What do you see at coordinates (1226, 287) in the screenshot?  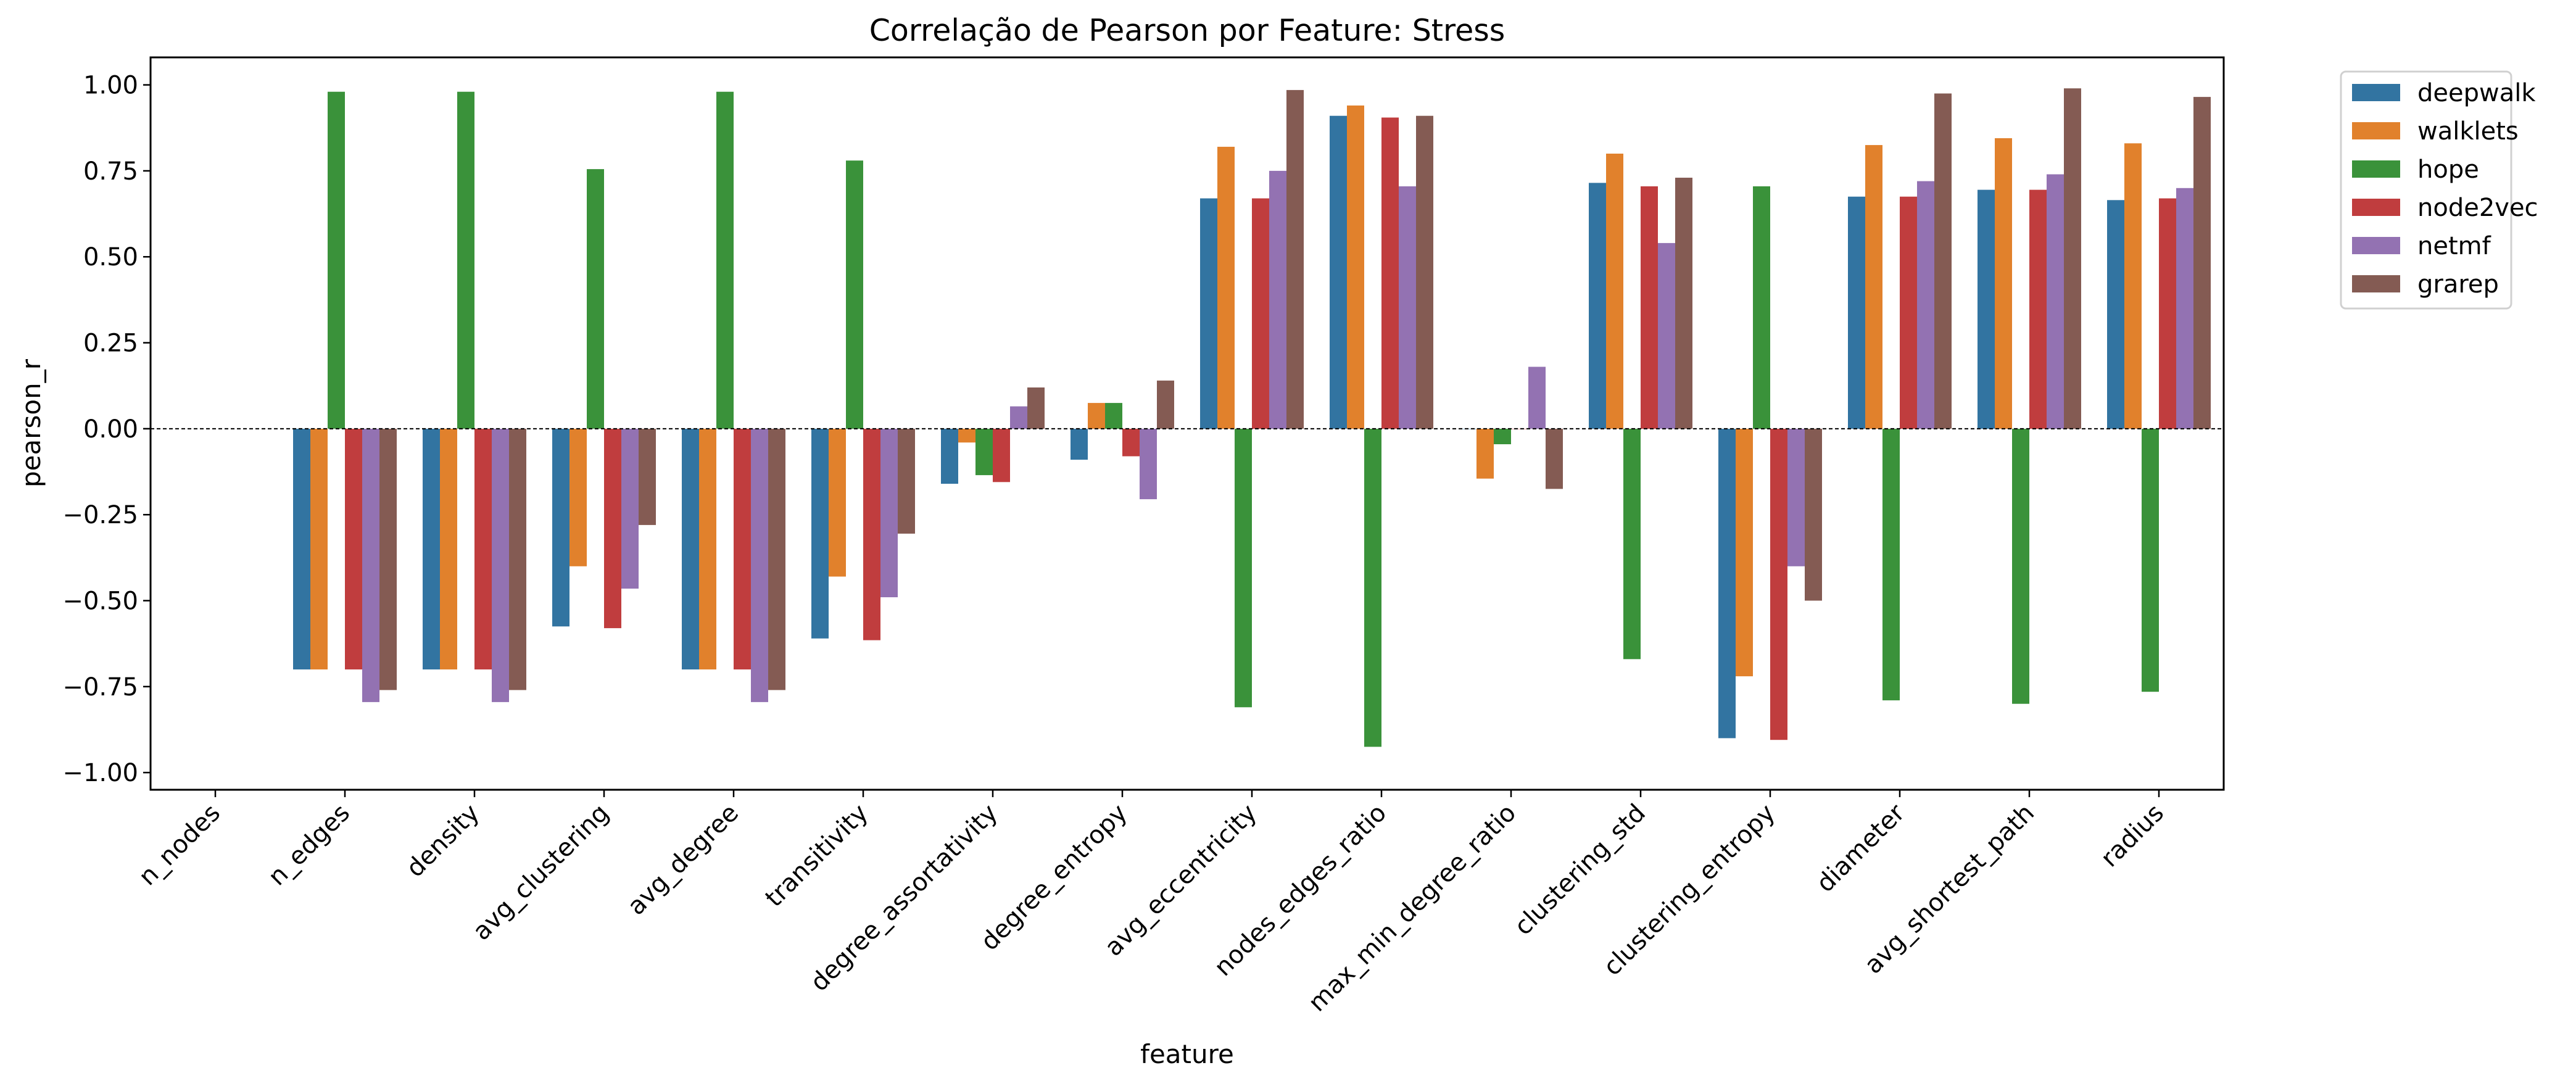 I see `bar-walklets-avg_eccentricity` at bounding box center [1226, 287].